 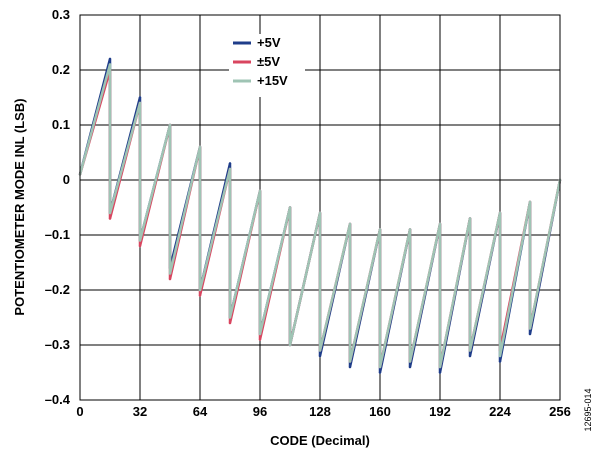 I want to click on y-tick-label: –0.1, so click(x=57, y=234).